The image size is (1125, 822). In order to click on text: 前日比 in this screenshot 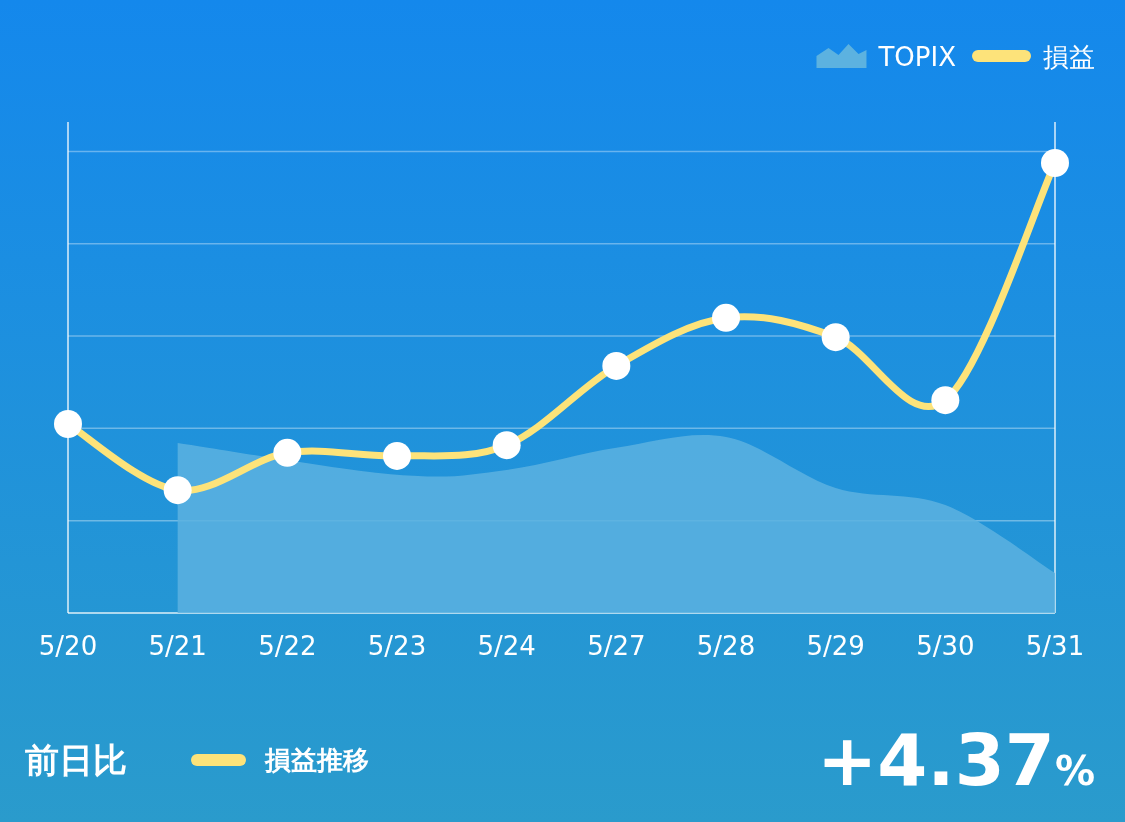, I will do `click(76, 760)`.